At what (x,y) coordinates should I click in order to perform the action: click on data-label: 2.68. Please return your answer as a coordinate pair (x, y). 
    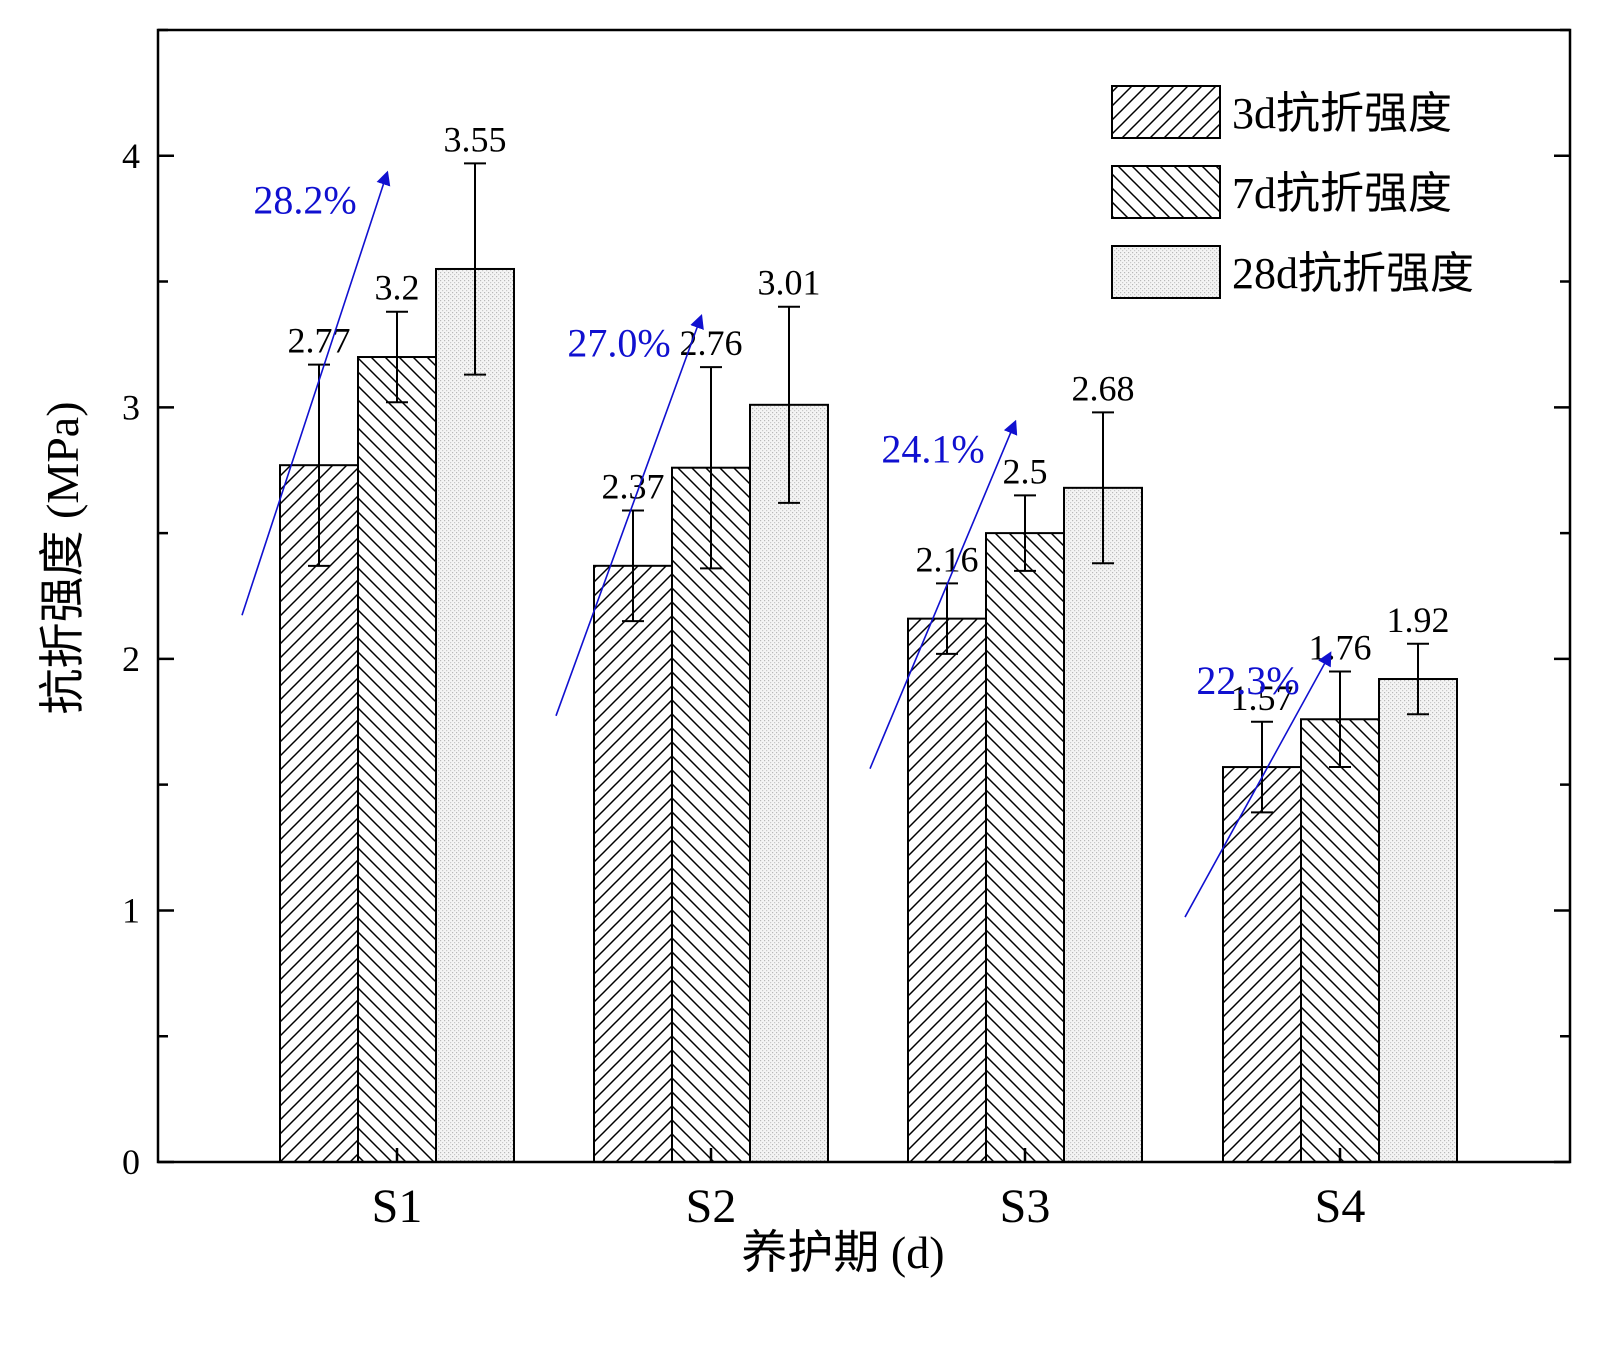
    Looking at the image, I should click on (1103, 388).